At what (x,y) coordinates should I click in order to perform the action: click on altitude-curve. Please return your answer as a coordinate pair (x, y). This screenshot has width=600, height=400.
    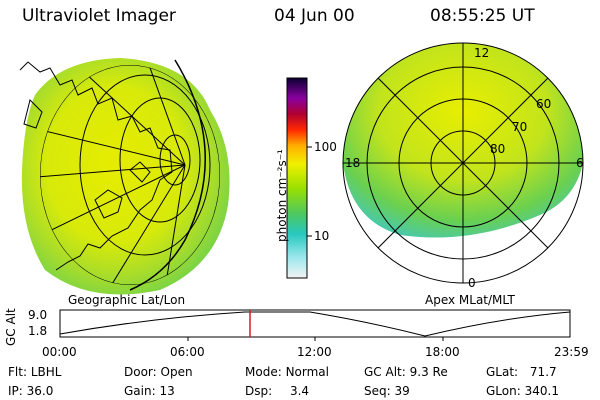
    Looking at the image, I should click on (315, 324).